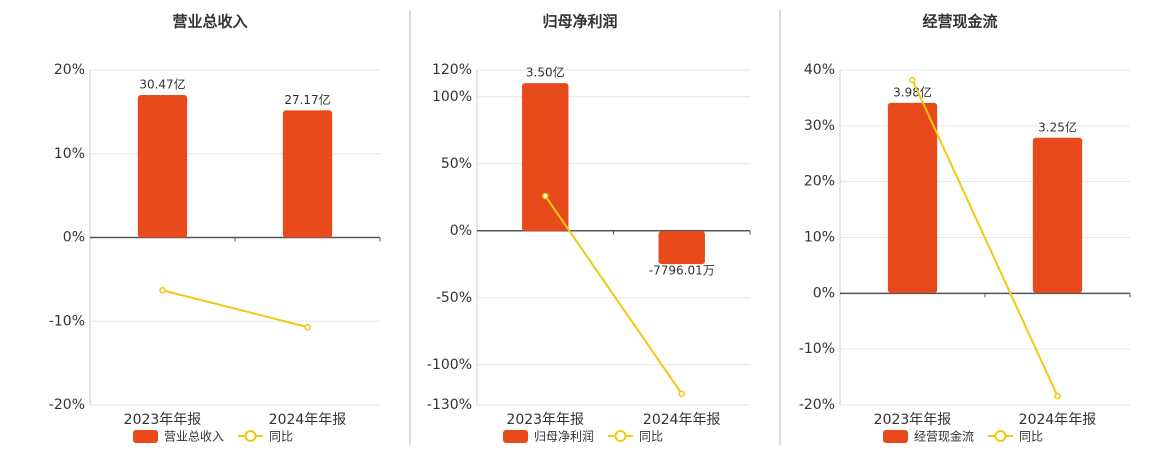  Describe the element at coordinates (959, 22) in the screenshot. I see `chart-title: 经营现金流` at that location.